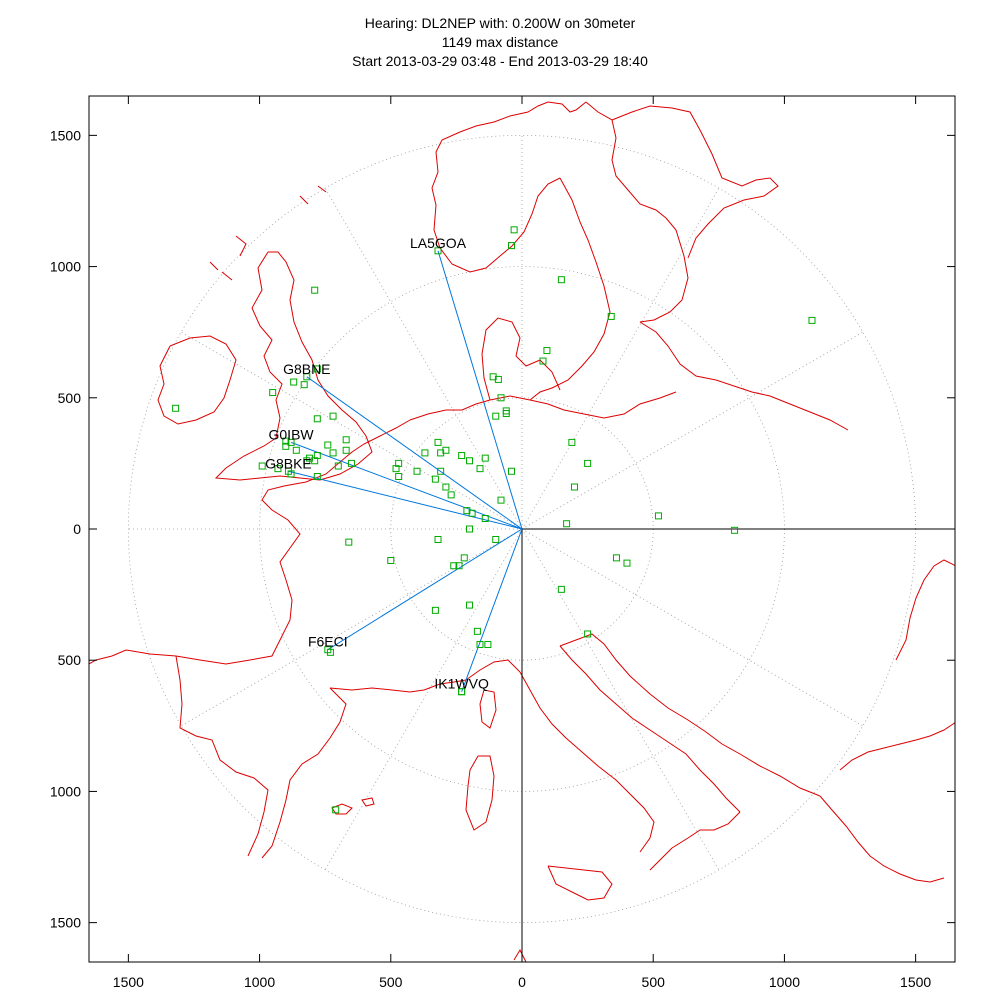 The height and width of the screenshot is (1000, 1000). I want to click on coastline-france-north, so click(336, 500).